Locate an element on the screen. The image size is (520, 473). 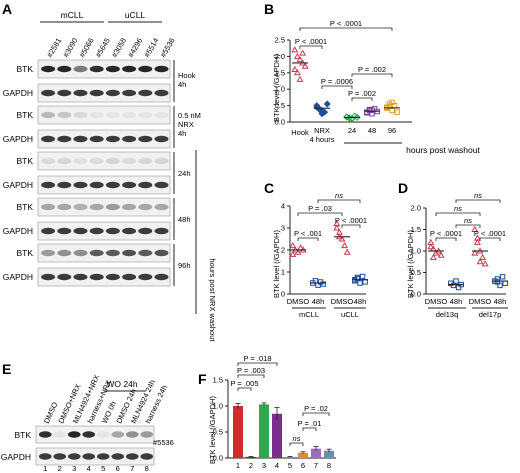
xtick-label: 2 is located at coordinates (251, 465).